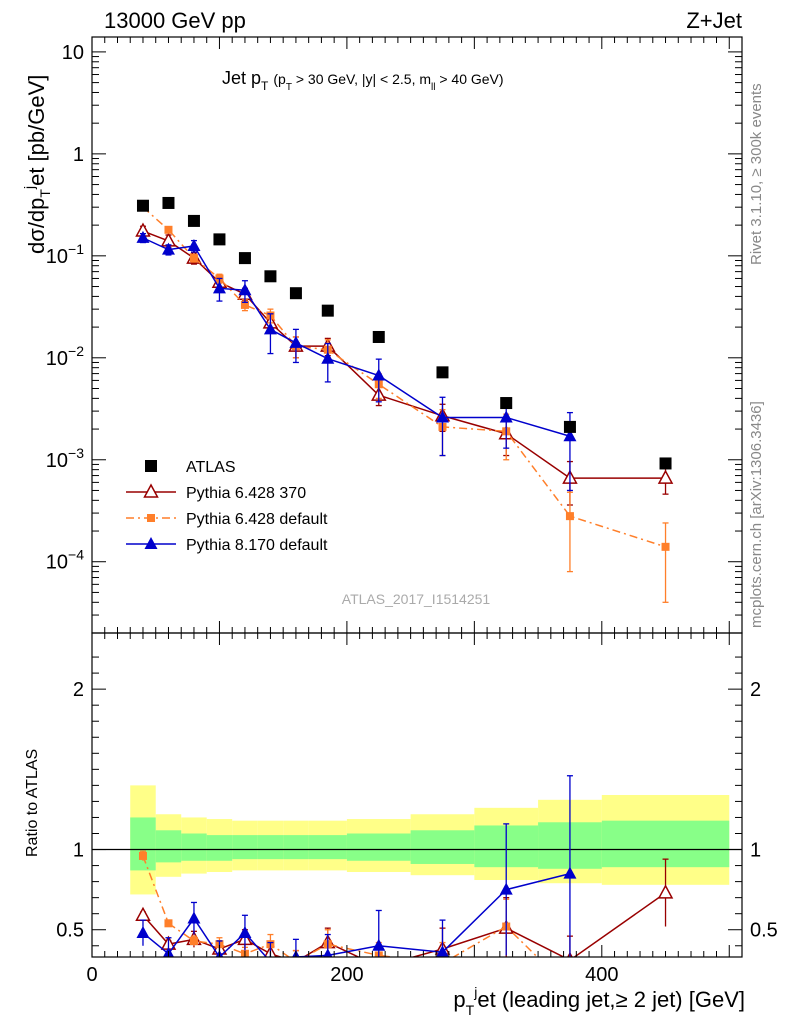  I want to click on y-axis-label-sub: T, so click(45, 193).